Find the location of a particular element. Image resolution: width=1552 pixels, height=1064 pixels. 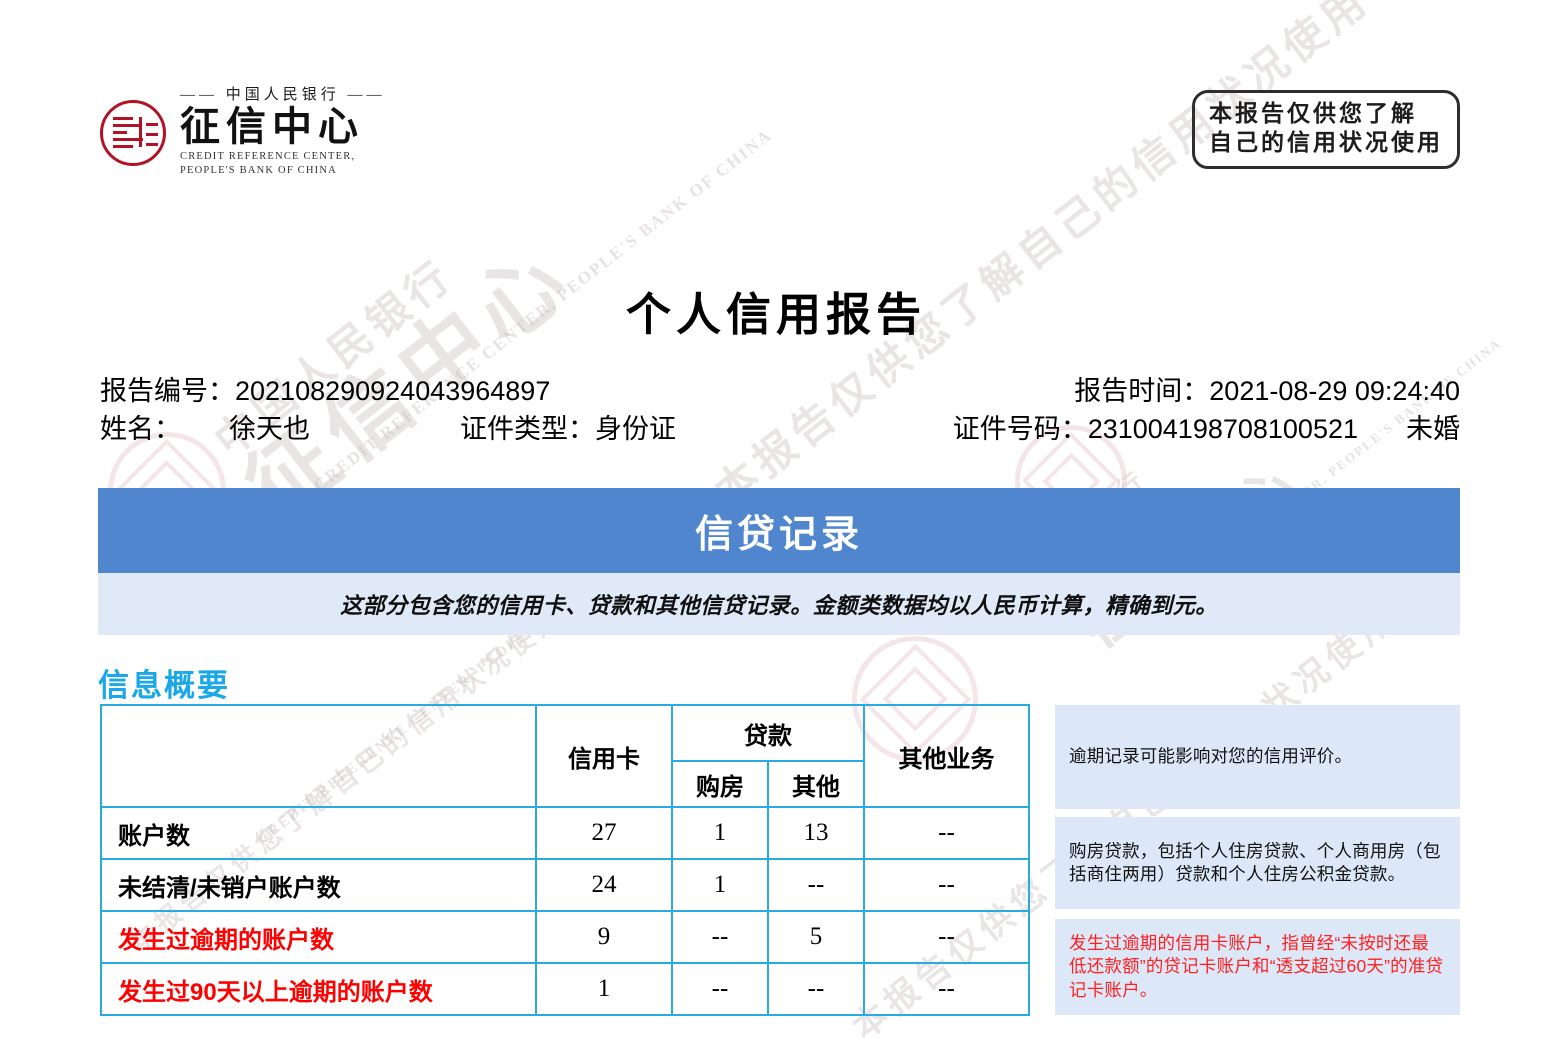

logo-en-line-1: CREDIT REFERENCE CENTER, is located at coordinates (268, 156).